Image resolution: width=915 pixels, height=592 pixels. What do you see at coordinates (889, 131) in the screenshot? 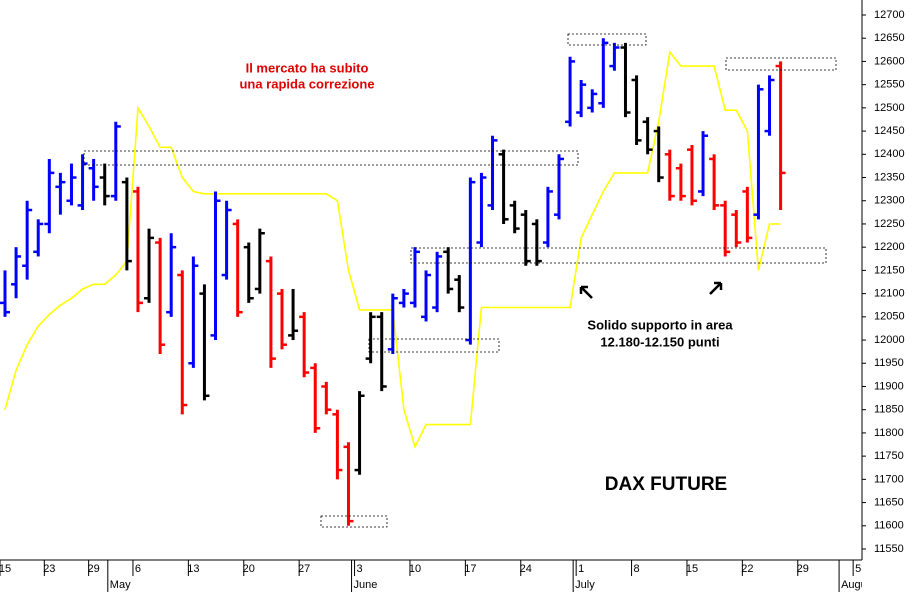
I see `y-tick-label: 12450` at bounding box center [889, 131].